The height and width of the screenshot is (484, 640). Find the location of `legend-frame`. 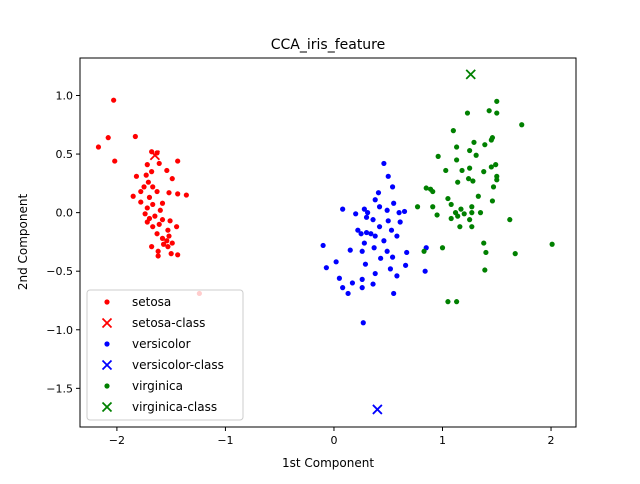

legend-frame is located at coordinates (165, 355).